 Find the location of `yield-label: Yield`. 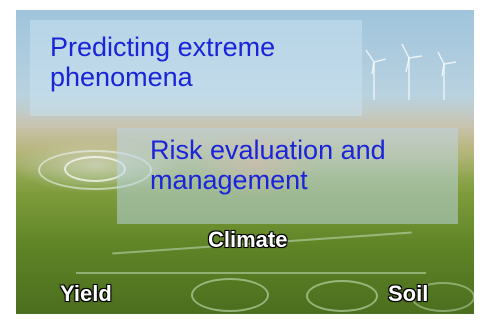

yield-label: Yield is located at coordinates (86, 293).